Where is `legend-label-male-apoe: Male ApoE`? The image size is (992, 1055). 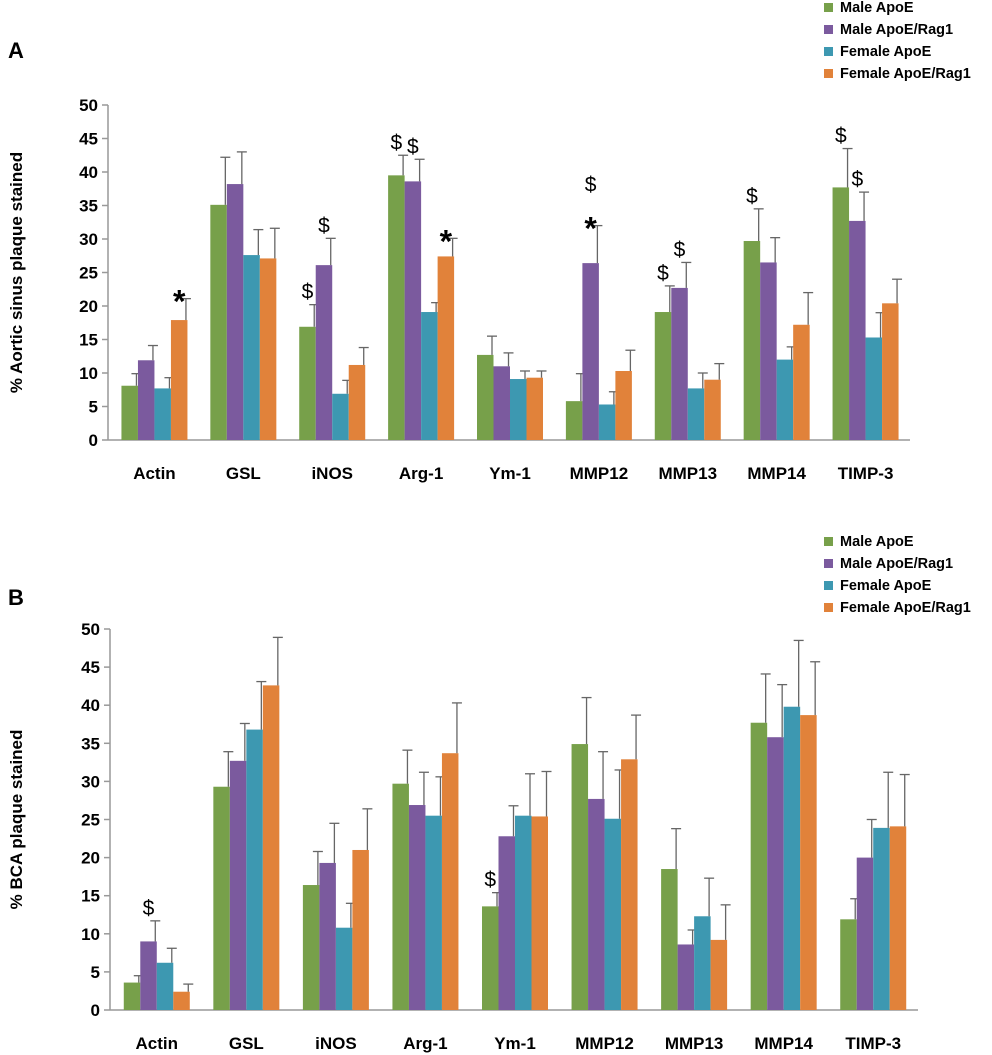 legend-label-male-apoe: Male ApoE is located at coordinates (877, 8).